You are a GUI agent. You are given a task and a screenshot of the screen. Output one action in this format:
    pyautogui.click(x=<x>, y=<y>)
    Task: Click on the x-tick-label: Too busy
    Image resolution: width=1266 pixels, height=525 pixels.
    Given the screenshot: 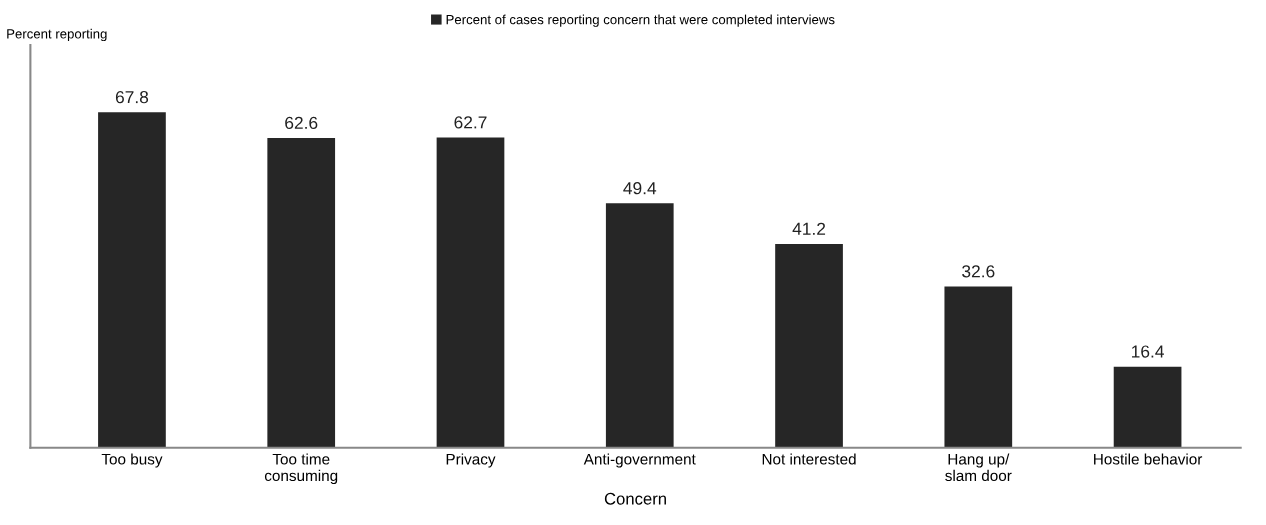 What is the action you would take?
    pyautogui.click(x=132, y=460)
    